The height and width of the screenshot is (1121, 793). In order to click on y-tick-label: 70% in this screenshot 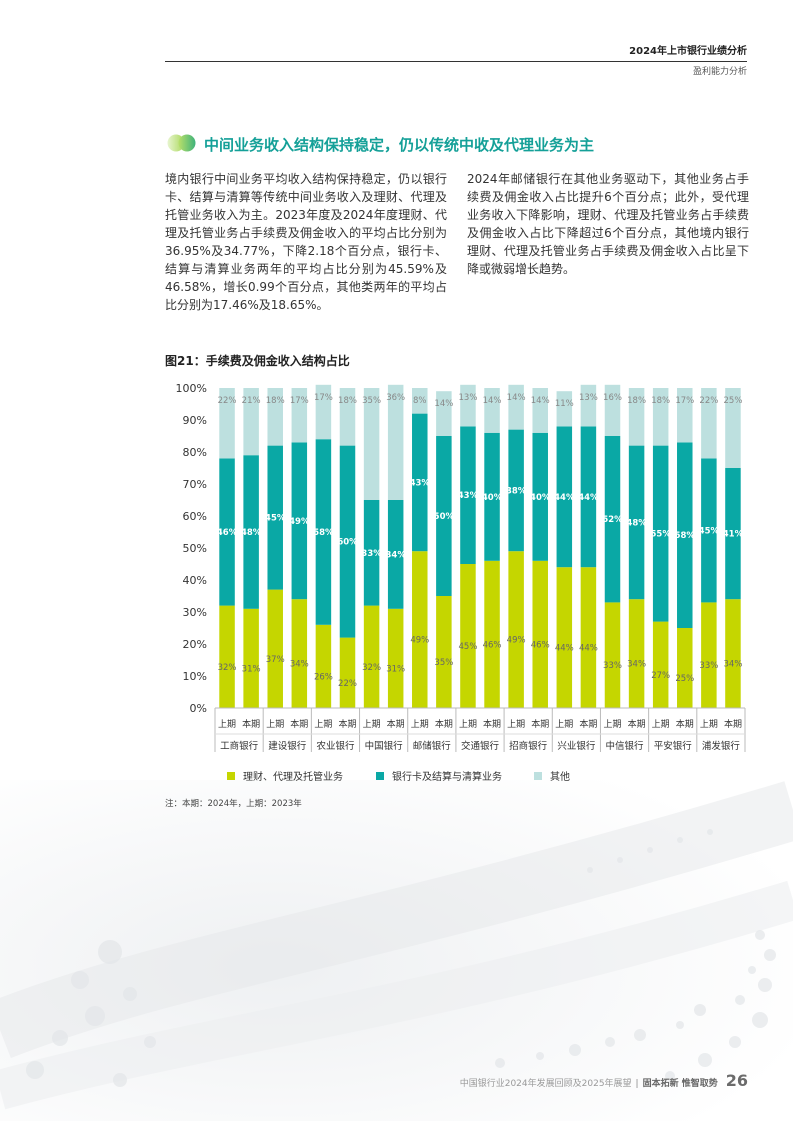, I will do `click(195, 484)`.